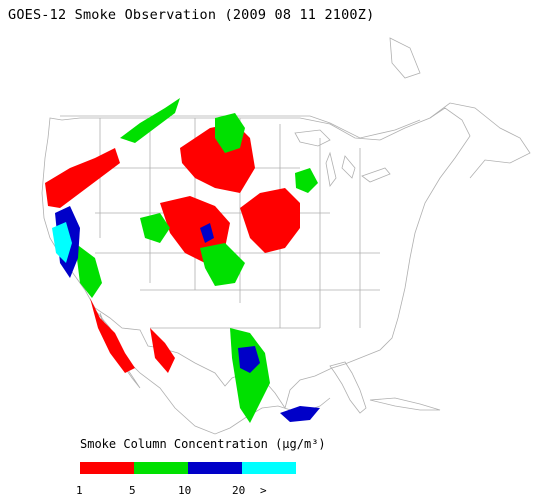  Describe the element at coordinates (263, 490) in the screenshot. I see `legend-tick-overflow: >` at that location.